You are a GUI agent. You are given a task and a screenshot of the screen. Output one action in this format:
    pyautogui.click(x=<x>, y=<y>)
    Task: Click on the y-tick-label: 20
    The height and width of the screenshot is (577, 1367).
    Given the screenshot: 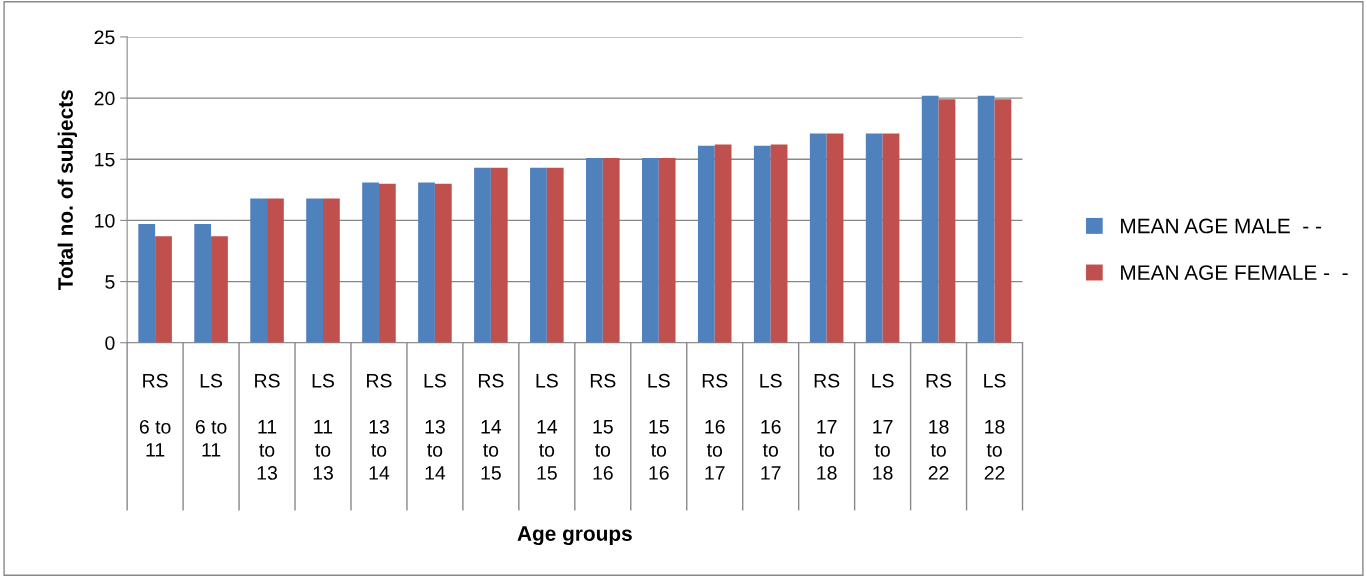 What is the action you would take?
    pyautogui.click(x=104, y=98)
    